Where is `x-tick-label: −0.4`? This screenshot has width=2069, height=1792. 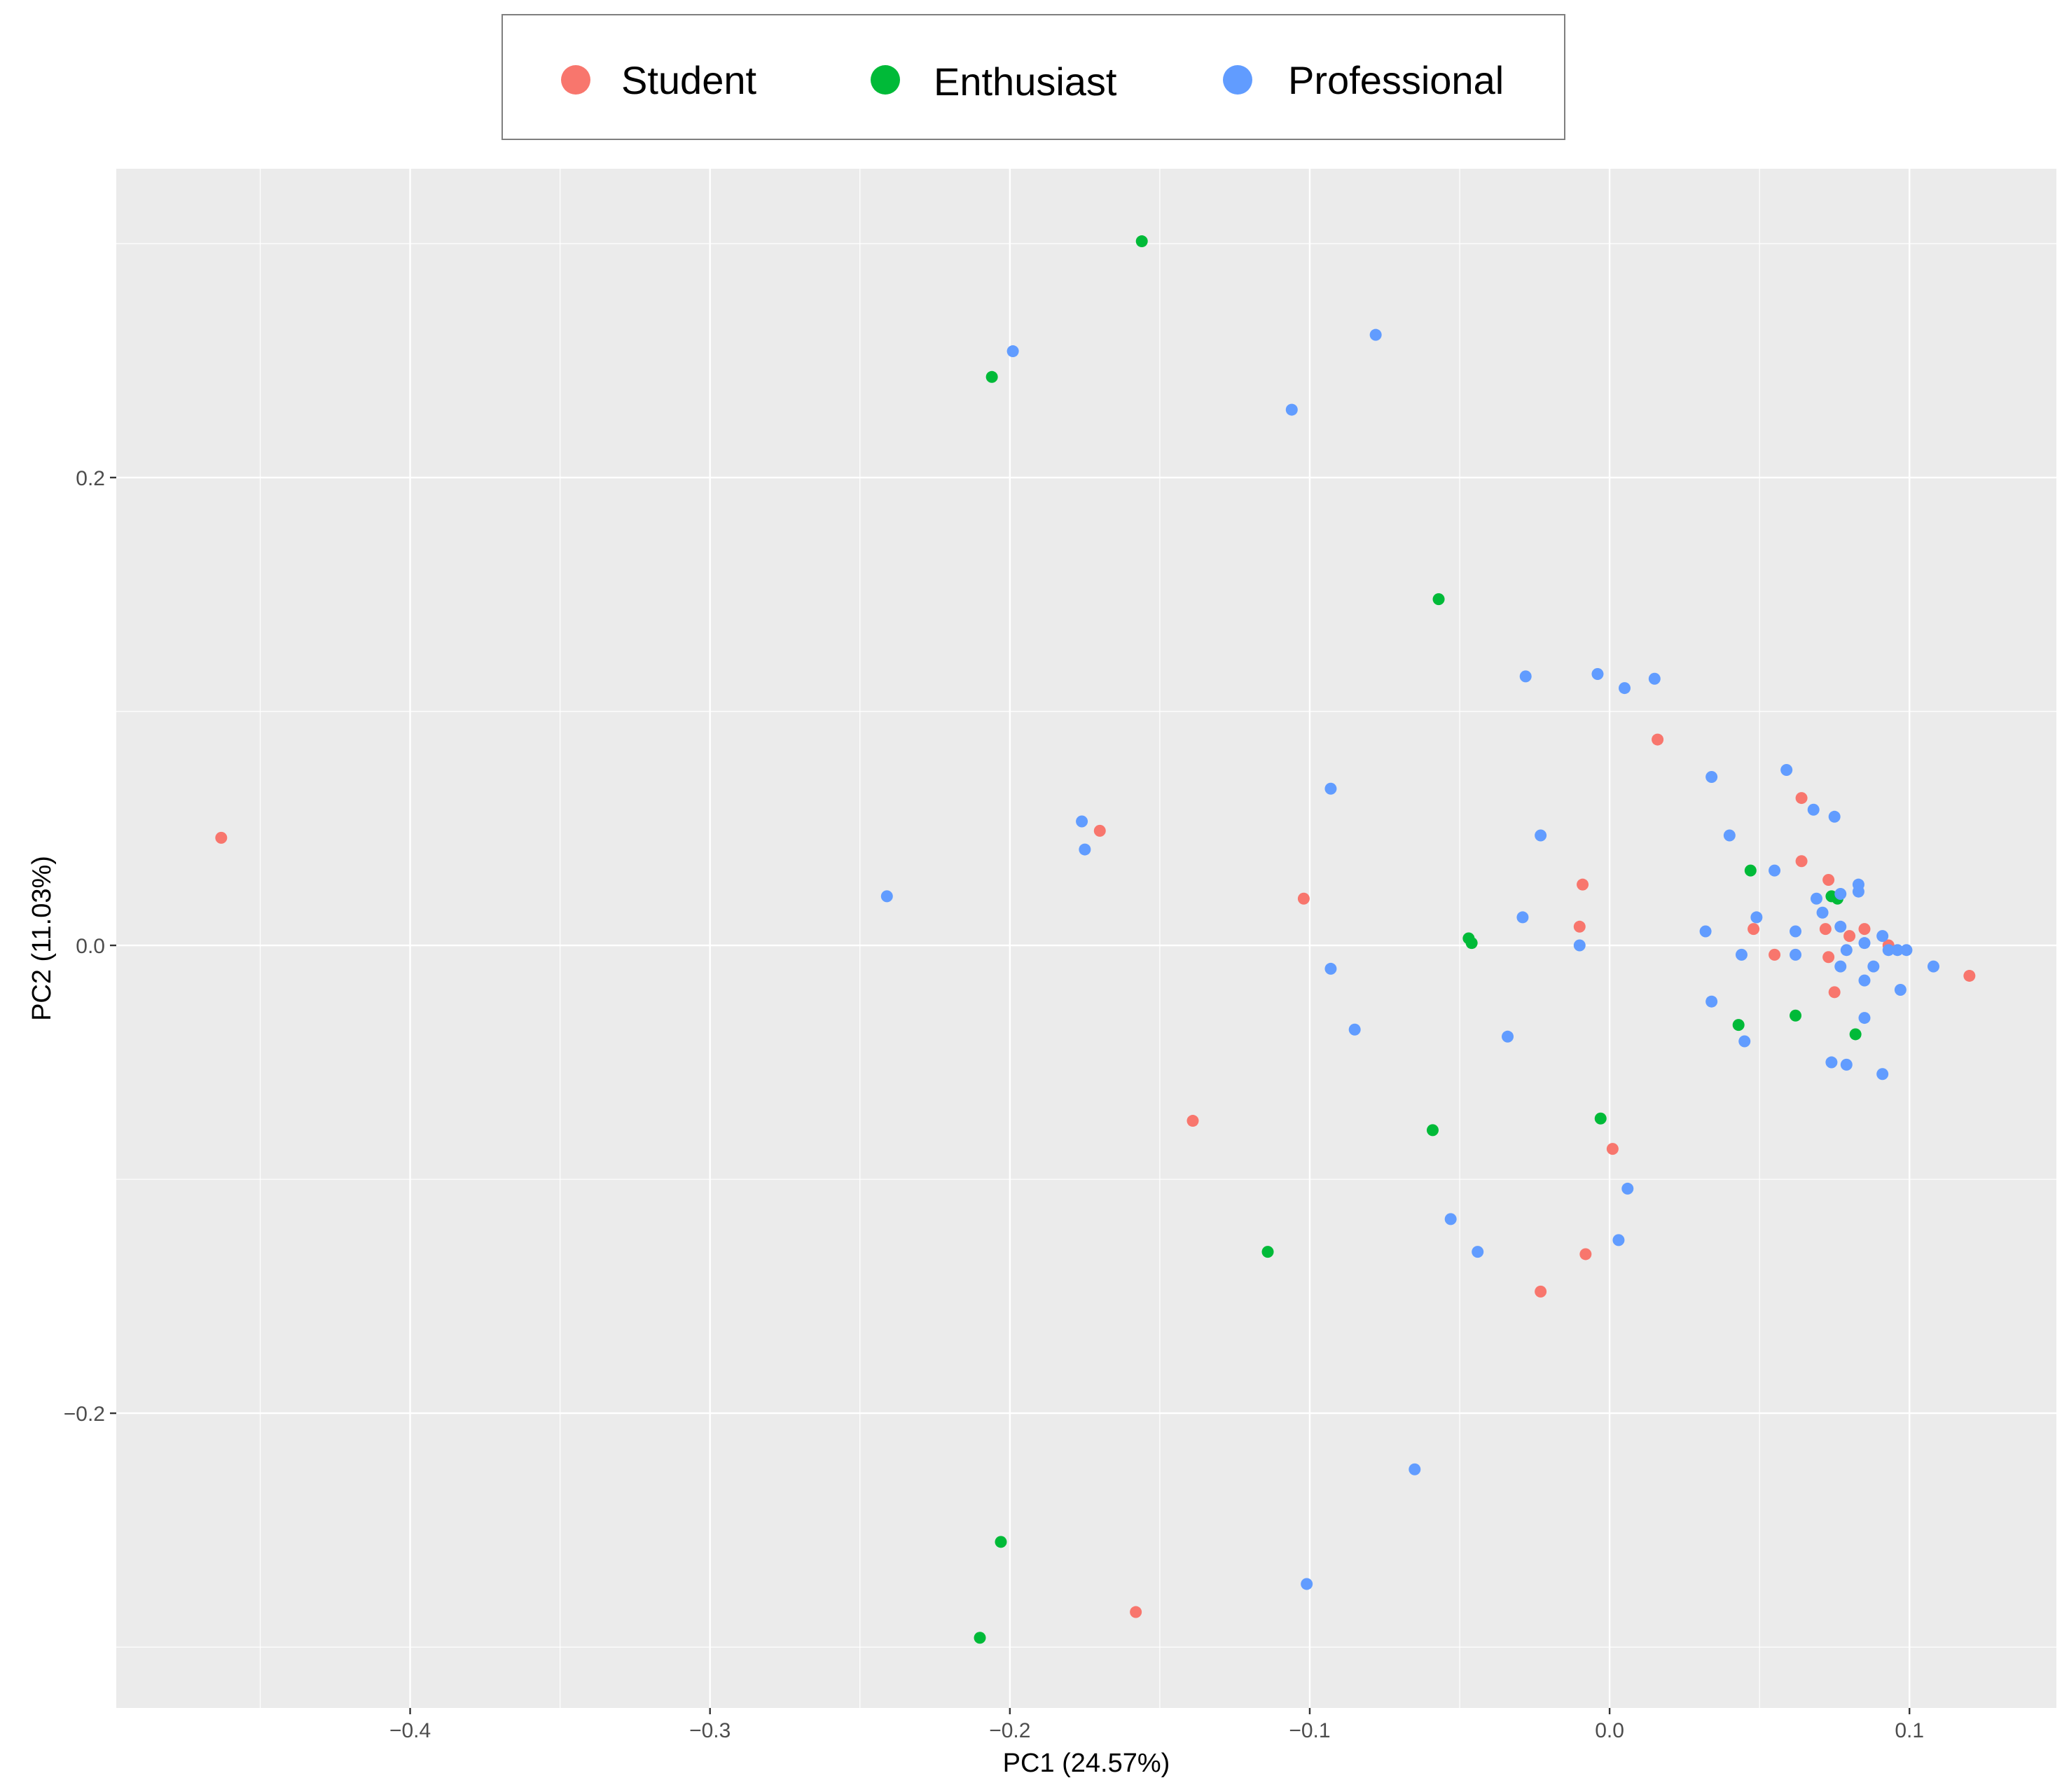 x-tick-label: −0.4 is located at coordinates (410, 1730).